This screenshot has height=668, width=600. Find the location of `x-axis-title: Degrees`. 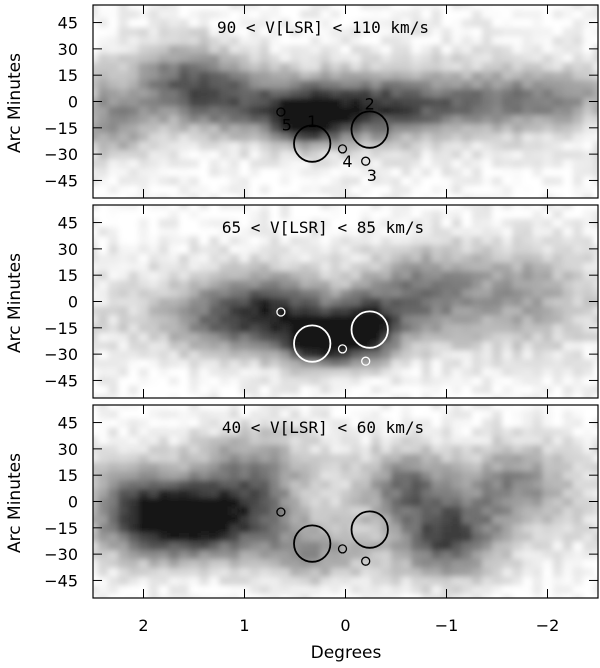

x-axis-title: Degrees is located at coordinates (346, 653).